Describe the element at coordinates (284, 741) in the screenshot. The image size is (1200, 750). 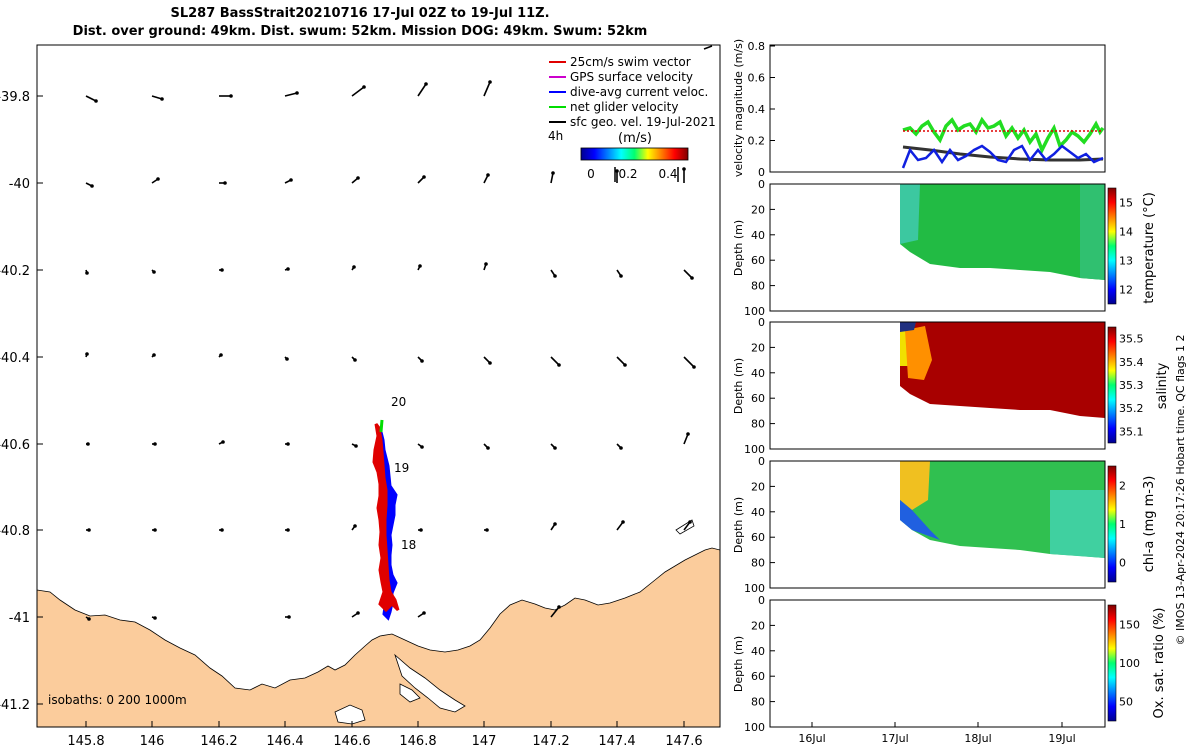
I see `map-xtick-label: 146.4` at that location.